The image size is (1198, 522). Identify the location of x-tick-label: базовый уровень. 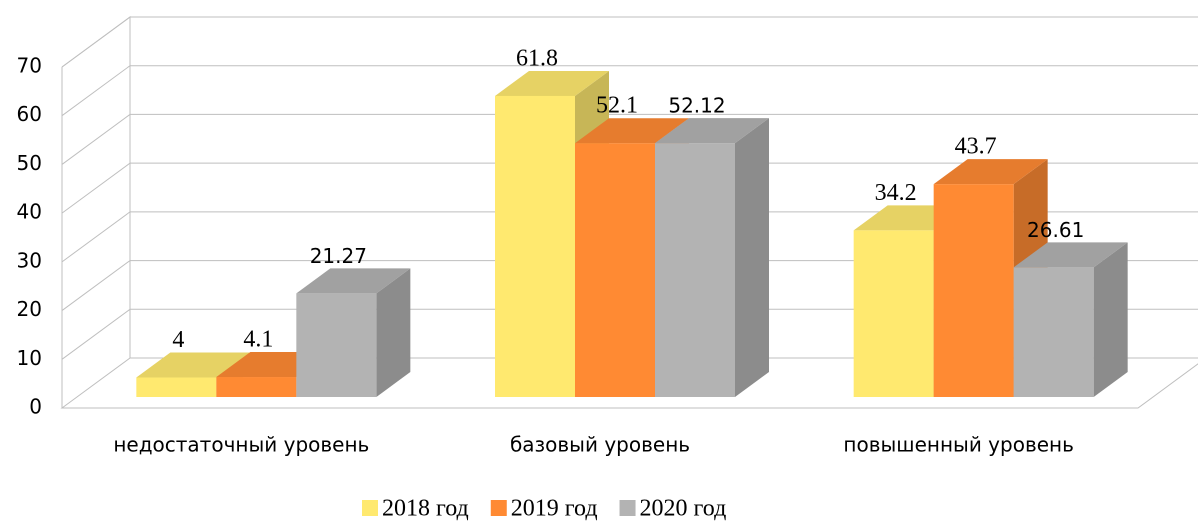
(600, 445).